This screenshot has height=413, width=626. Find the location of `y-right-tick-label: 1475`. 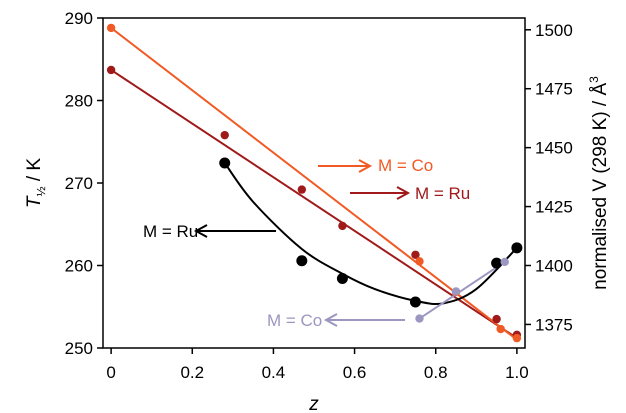

y-right-tick-label: 1475 is located at coordinates (554, 89).